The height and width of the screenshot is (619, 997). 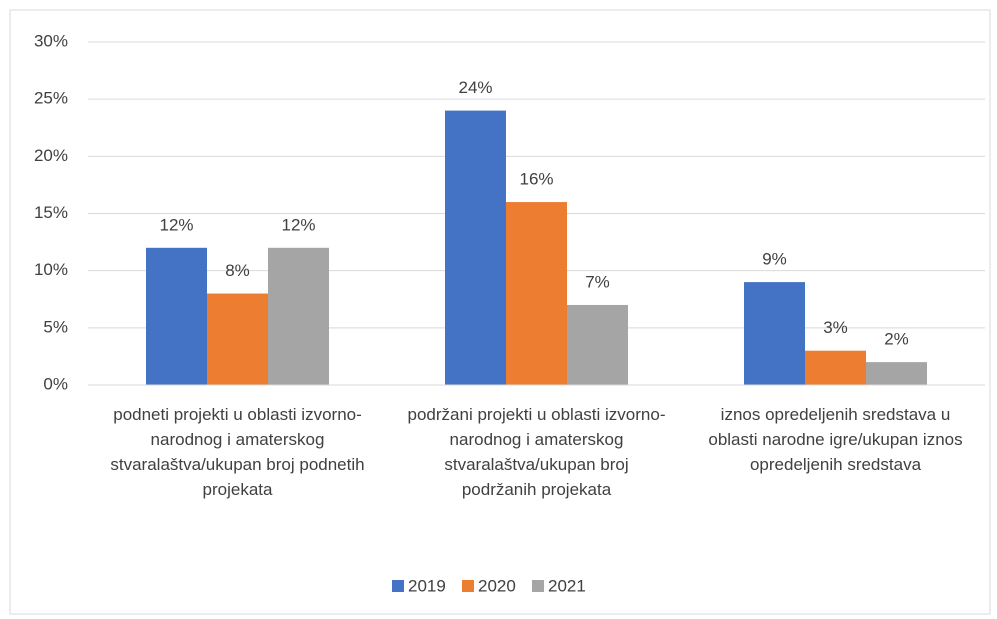 What do you see at coordinates (896, 339) in the screenshot?
I see `value-label: 2%` at bounding box center [896, 339].